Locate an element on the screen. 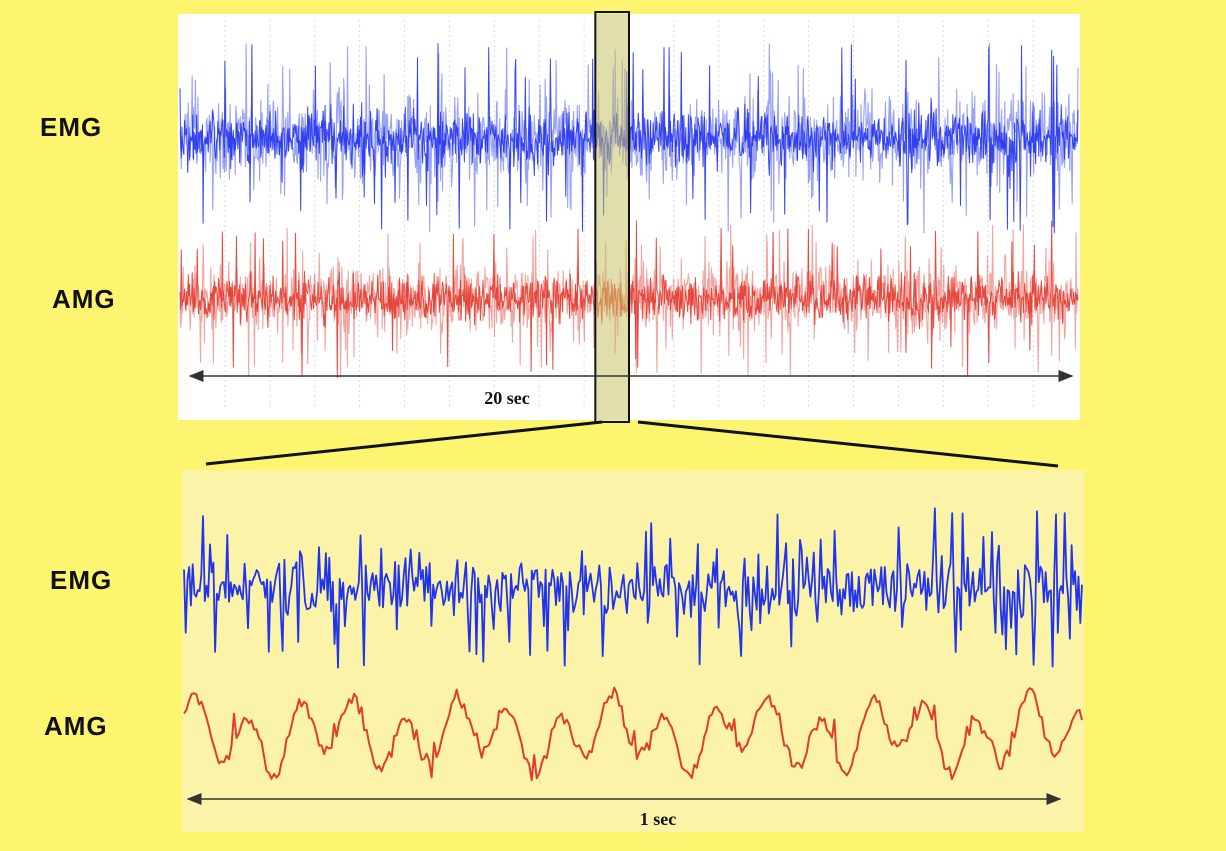 This screenshot has width=1226, height=851. zoom-window-highlight is located at coordinates (612, 217).